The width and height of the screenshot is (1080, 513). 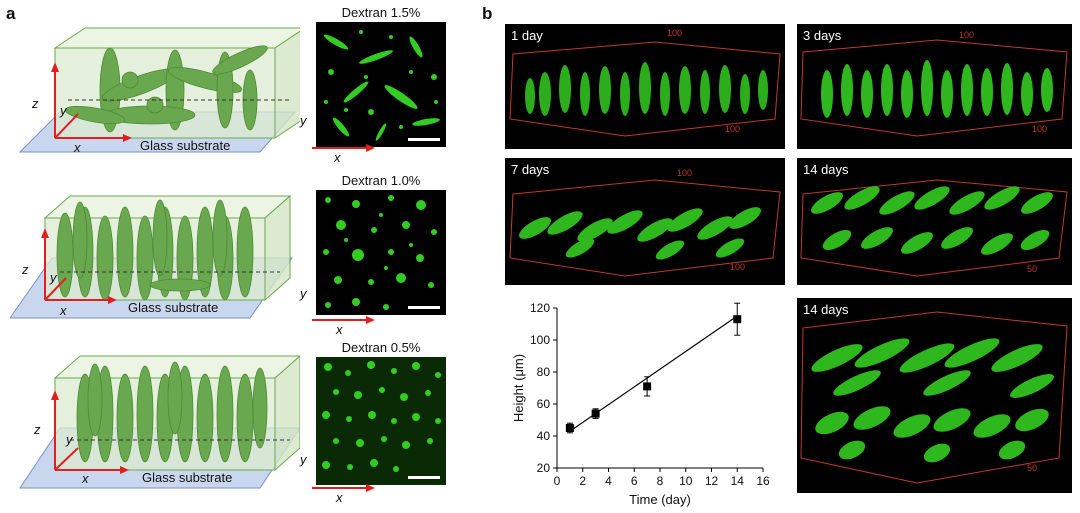 I want to click on schematic-3-drawing, so click(x=160, y=421).